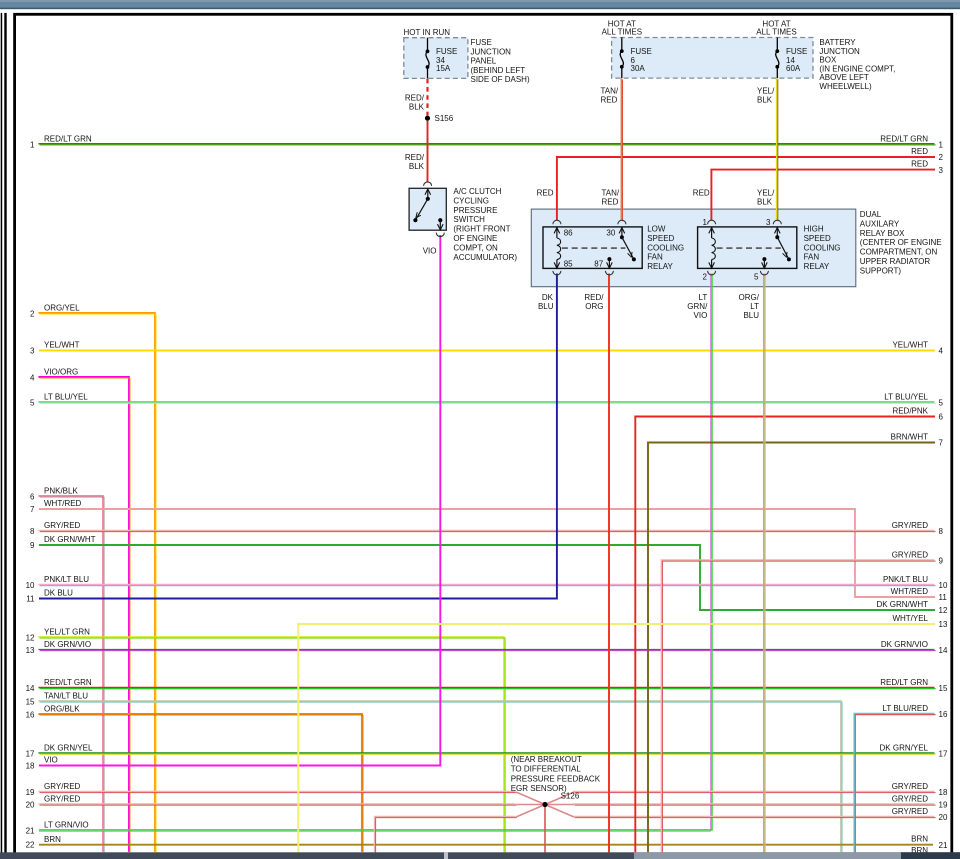  What do you see at coordinates (943, 624) in the screenshot?
I see `svg-text: 13` at bounding box center [943, 624].